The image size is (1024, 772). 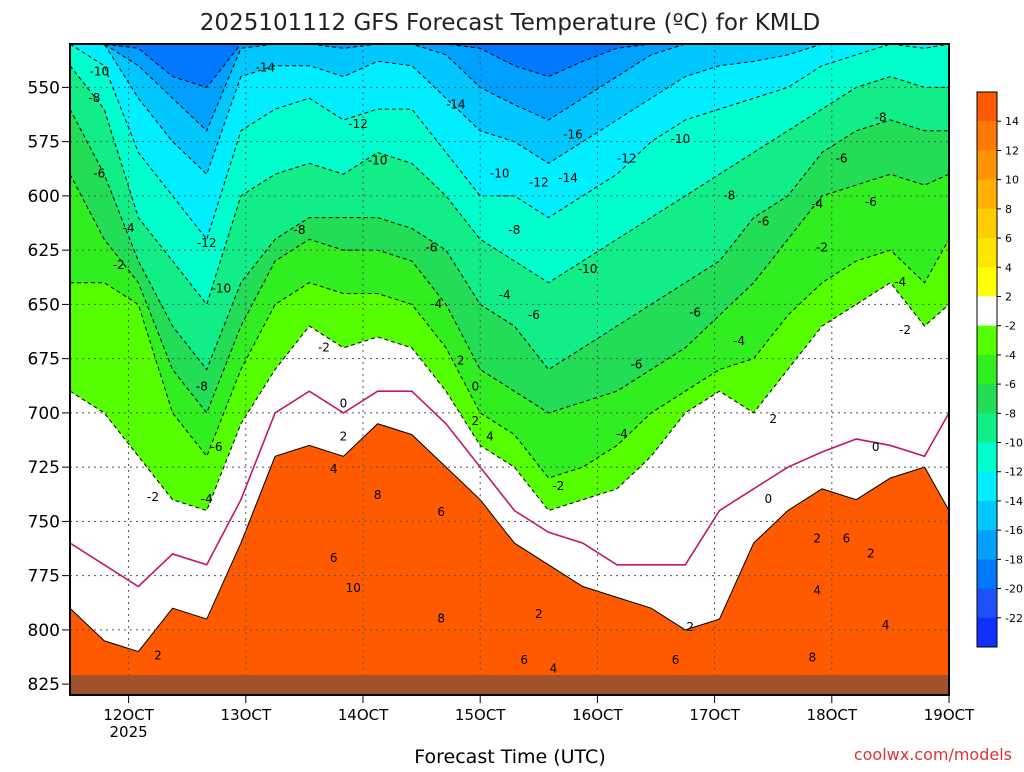 What do you see at coordinates (509, 757) in the screenshot?
I see `x-axis-label: Forecast Time (UTC)` at bounding box center [509, 757].